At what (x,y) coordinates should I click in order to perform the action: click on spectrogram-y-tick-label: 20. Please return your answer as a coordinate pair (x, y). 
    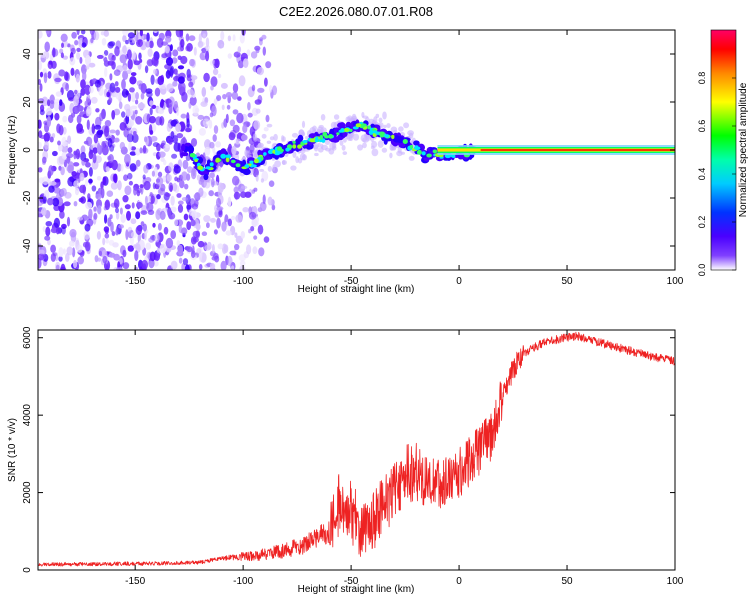
    Looking at the image, I should click on (27, 102).